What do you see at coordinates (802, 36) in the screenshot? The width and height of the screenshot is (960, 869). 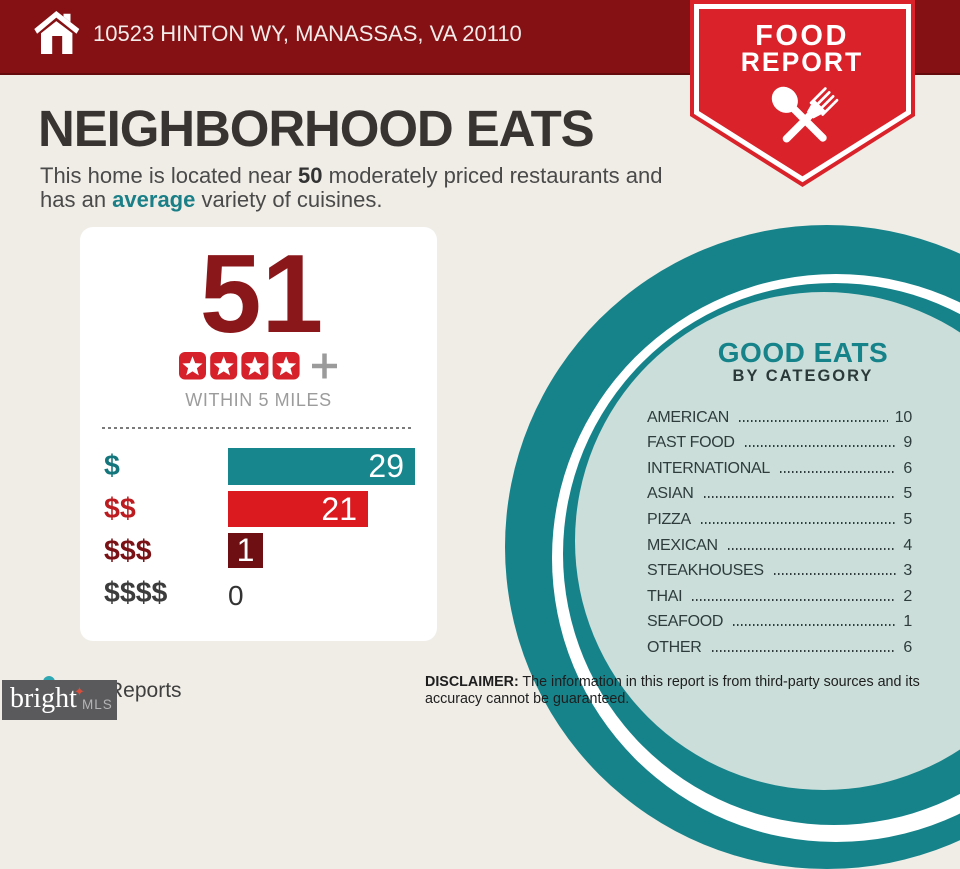 I see `svg-text: FOOD` at bounding box center [802, 36].